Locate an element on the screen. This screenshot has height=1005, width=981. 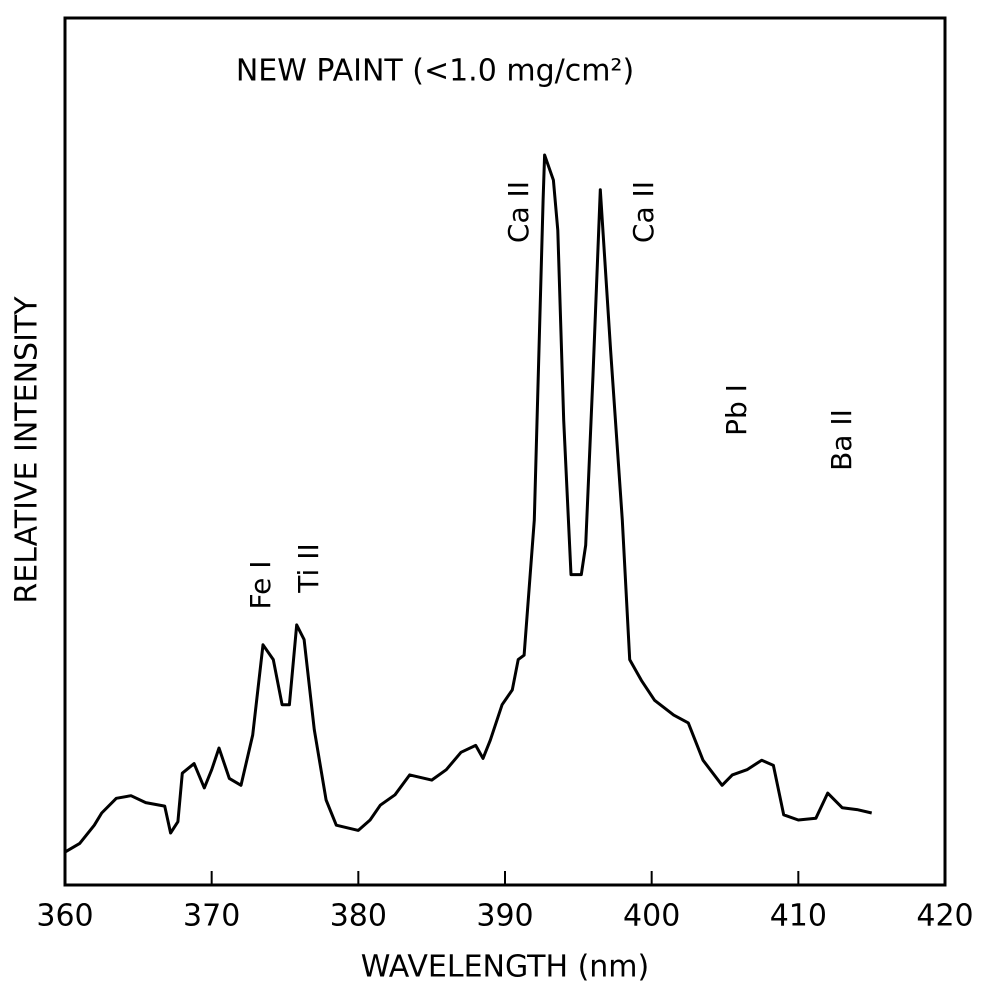
x-axis-label: WAVELENGTH (nm) is located at coordinates (505, 967).